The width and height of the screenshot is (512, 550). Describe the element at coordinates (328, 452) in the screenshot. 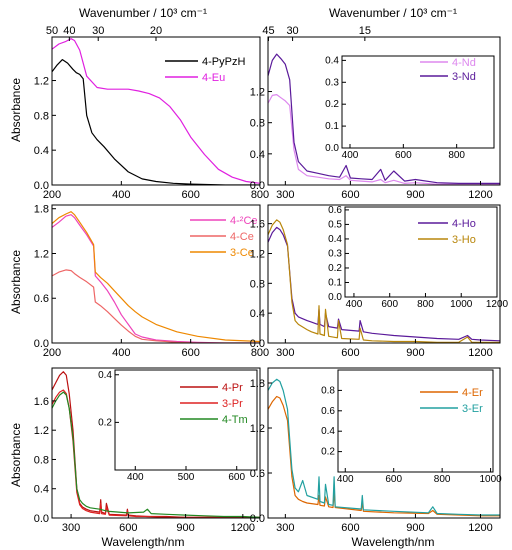

I see `inset-f-ytick-label: 0.2` at that location.